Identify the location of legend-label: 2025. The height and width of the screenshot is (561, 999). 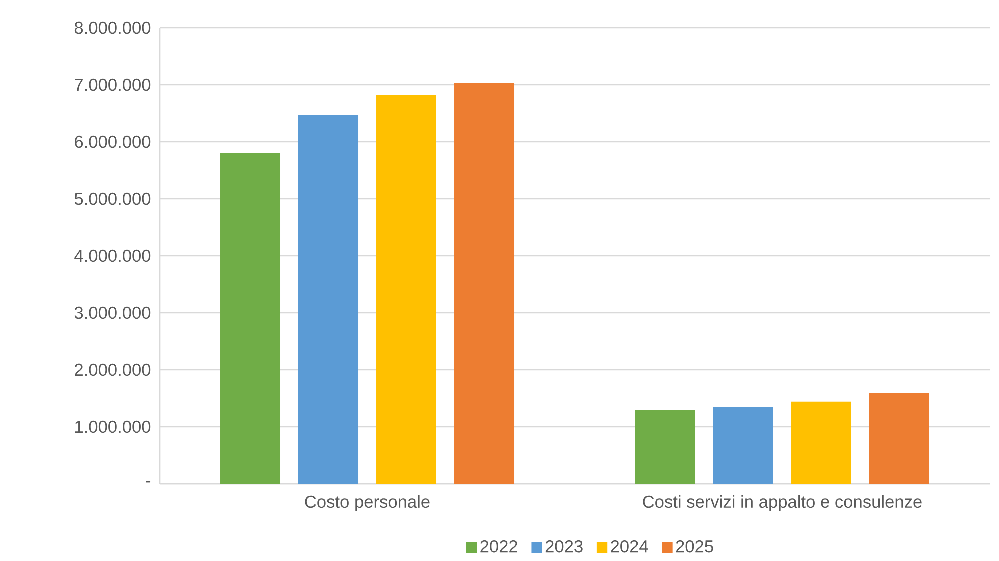
(695, 546).